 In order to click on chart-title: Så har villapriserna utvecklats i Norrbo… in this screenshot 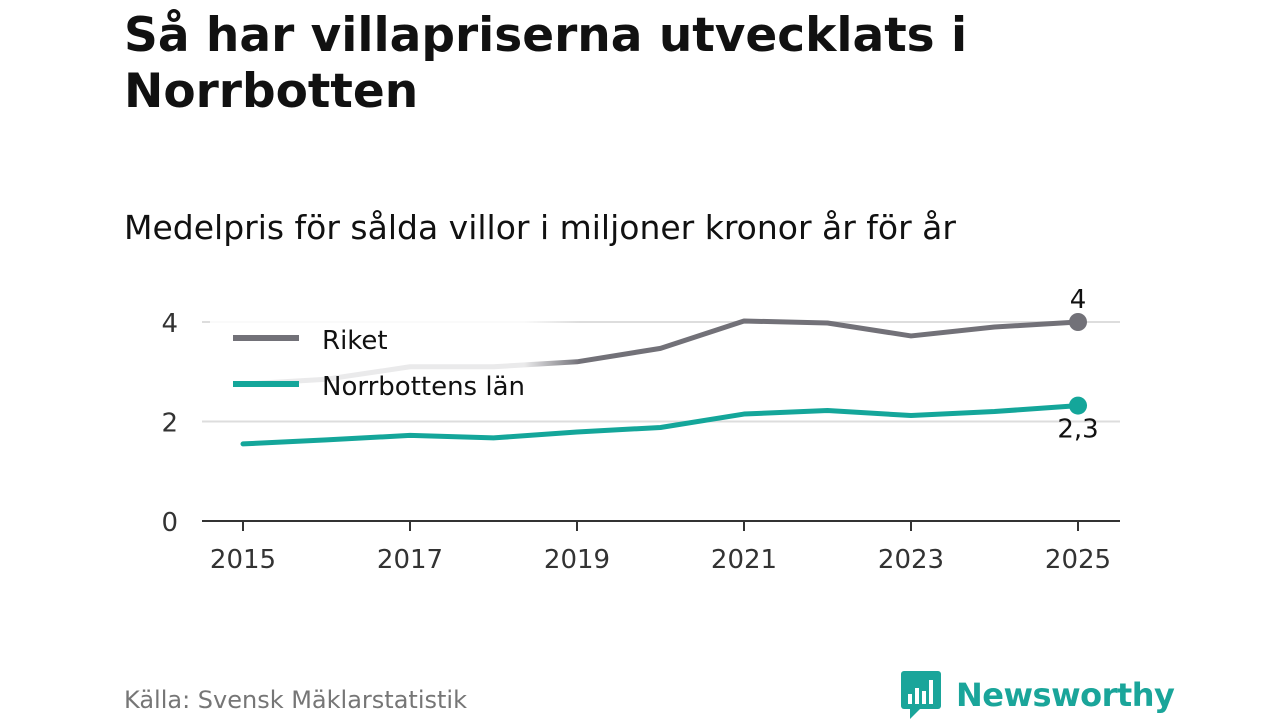, I will do `click(546, 63)`.